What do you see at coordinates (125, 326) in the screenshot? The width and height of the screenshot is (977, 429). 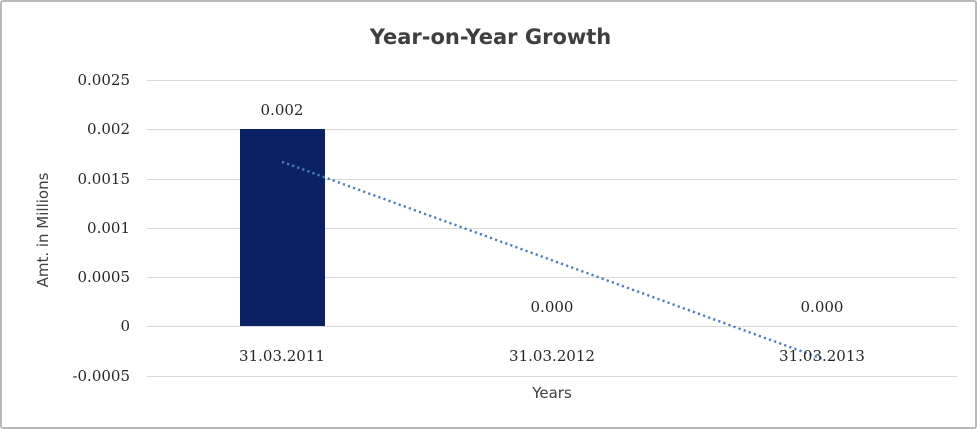 I see `y-tick-label: 0` at bounding box center [125, 326].